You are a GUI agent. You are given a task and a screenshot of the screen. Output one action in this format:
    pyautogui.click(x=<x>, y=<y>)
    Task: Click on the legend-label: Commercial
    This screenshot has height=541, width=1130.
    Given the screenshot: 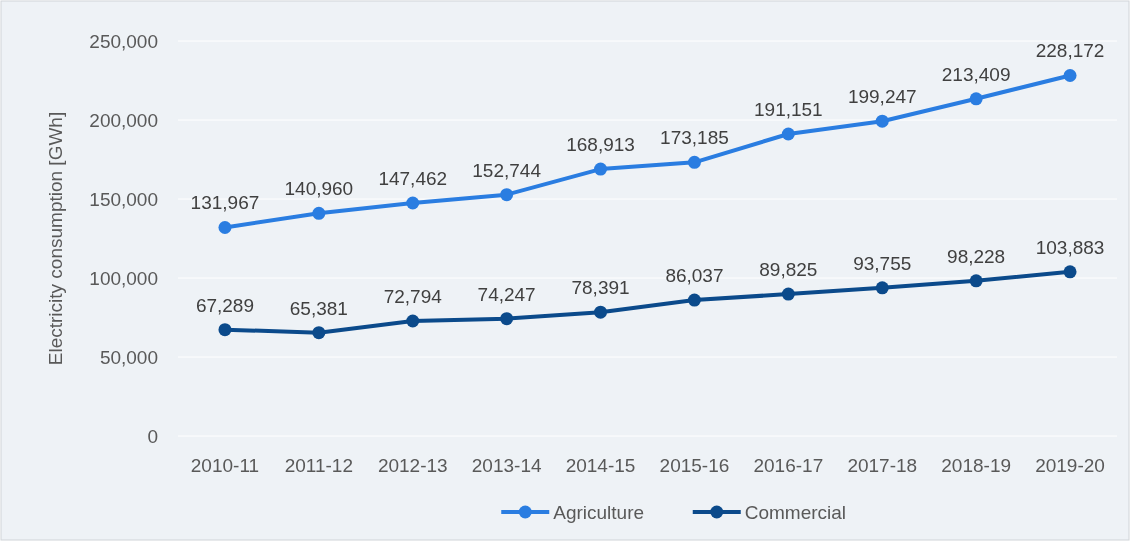 What is the action you would take?
    pyautogui.click(x=795, y=512)
    